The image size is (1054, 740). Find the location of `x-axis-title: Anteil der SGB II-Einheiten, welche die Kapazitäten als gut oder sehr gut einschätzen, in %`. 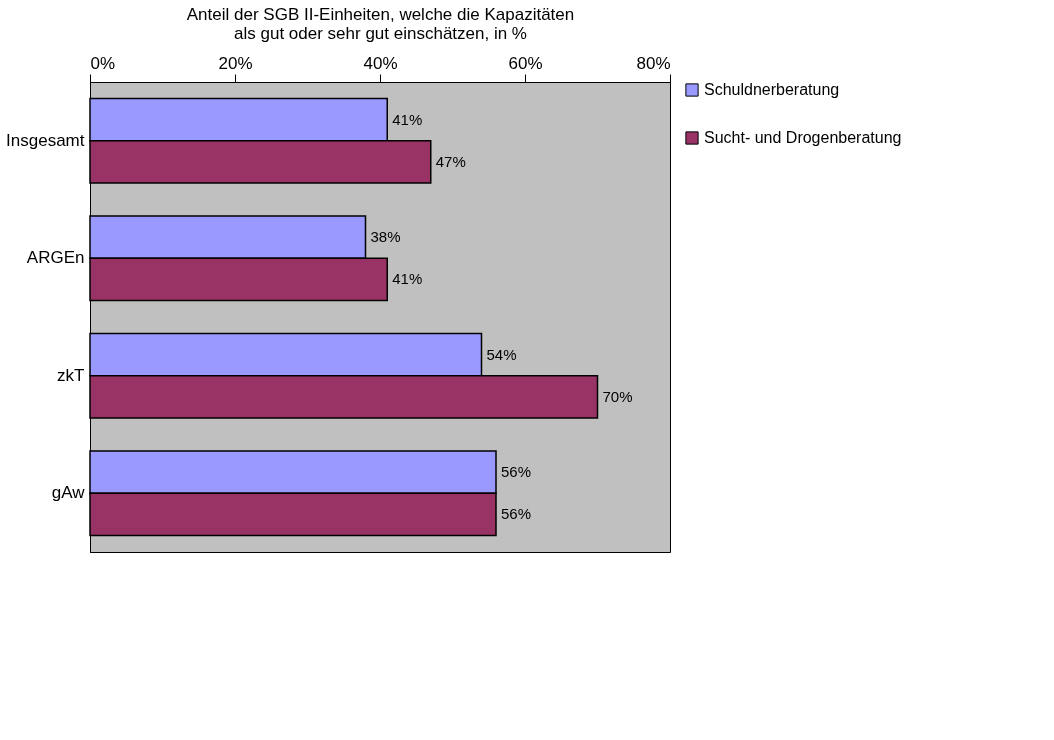

x-axis-title: Anteil der SGB II-Einheiten, welche die Kapazitäten als gut oder sehr gut einschätzen, in % is located at coordinates (380, 23).